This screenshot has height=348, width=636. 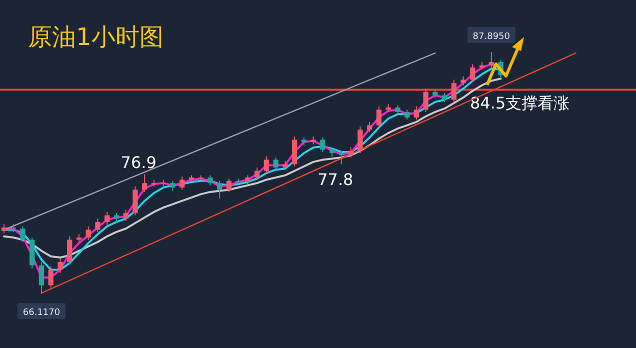 I want to click on ref-line-label: 84.5支撑看涨, so click(x=520, y=103).